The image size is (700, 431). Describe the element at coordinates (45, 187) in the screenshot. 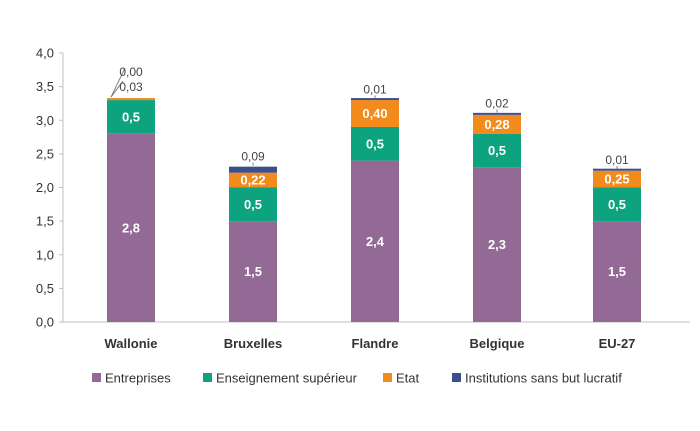

I see `y-tick-label: 2,0` at that location.